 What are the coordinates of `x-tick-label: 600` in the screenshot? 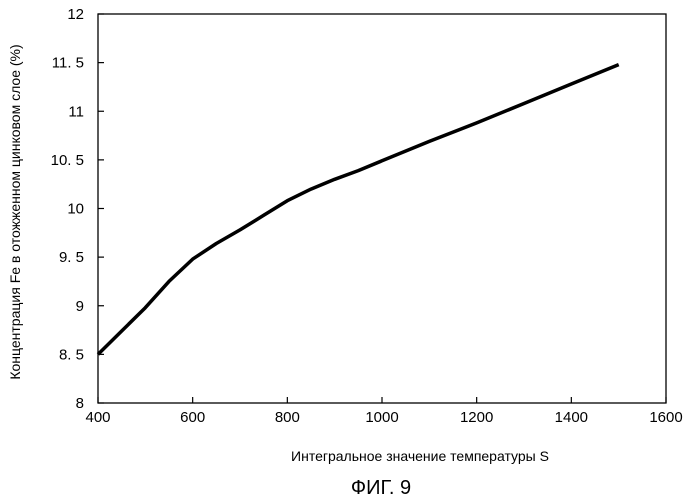 It's located at (192, 417).